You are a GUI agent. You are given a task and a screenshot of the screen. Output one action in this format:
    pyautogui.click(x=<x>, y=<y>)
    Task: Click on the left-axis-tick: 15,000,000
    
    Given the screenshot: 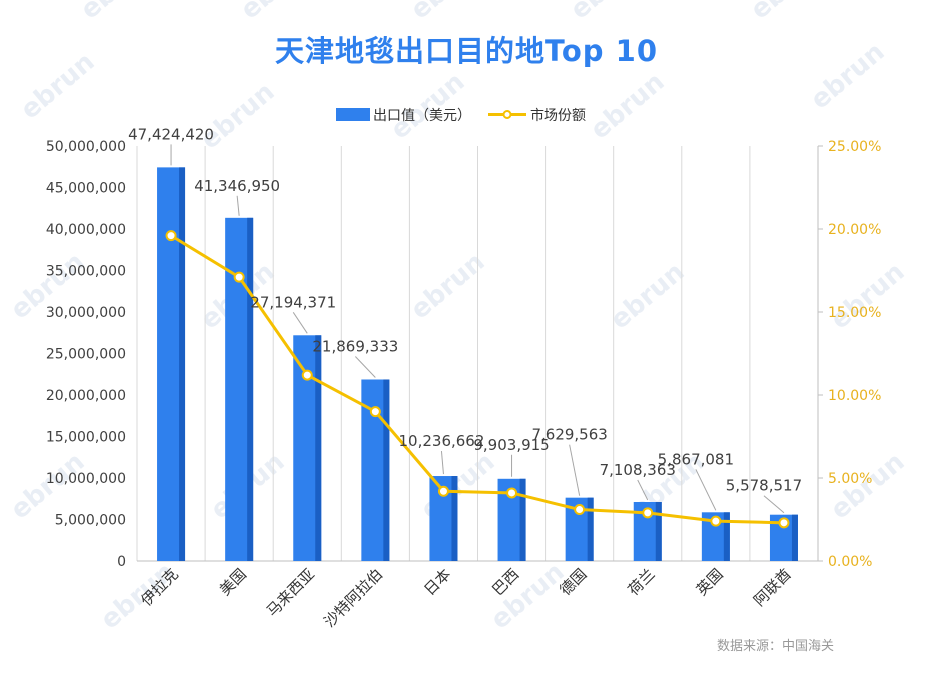 What is the action you would take?
    pyautogui.click(x=86, y=438)
    